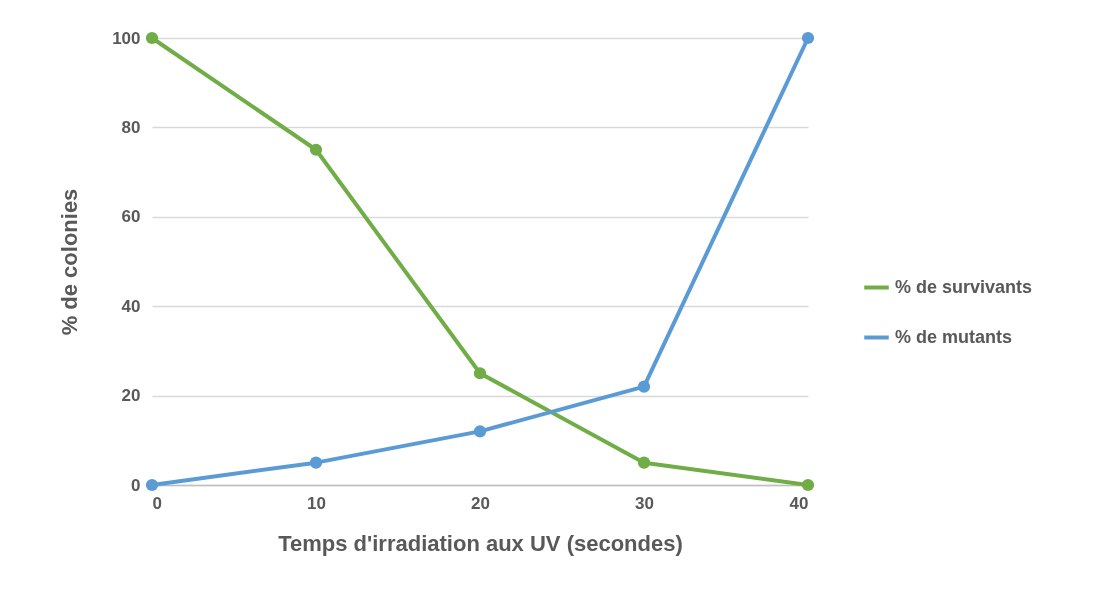 The width and height of the screenshot is (1112, 607). I want to click on x-tick-label: 40, so click(799, 503).